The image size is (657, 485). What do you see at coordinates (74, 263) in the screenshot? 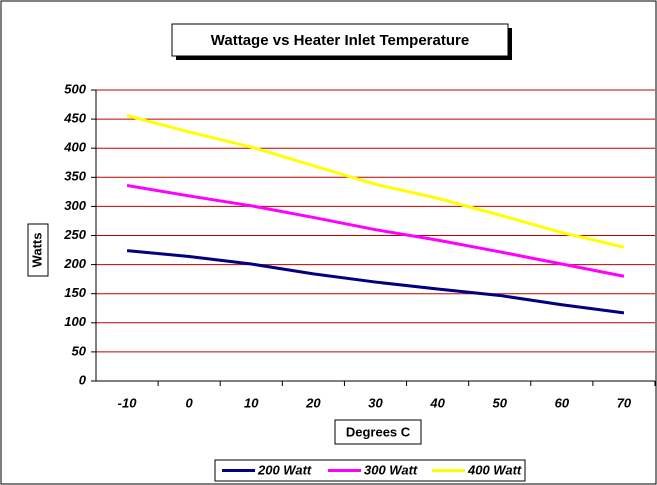
I see `y-tick-label: 200` at bounding box center [74, 263].